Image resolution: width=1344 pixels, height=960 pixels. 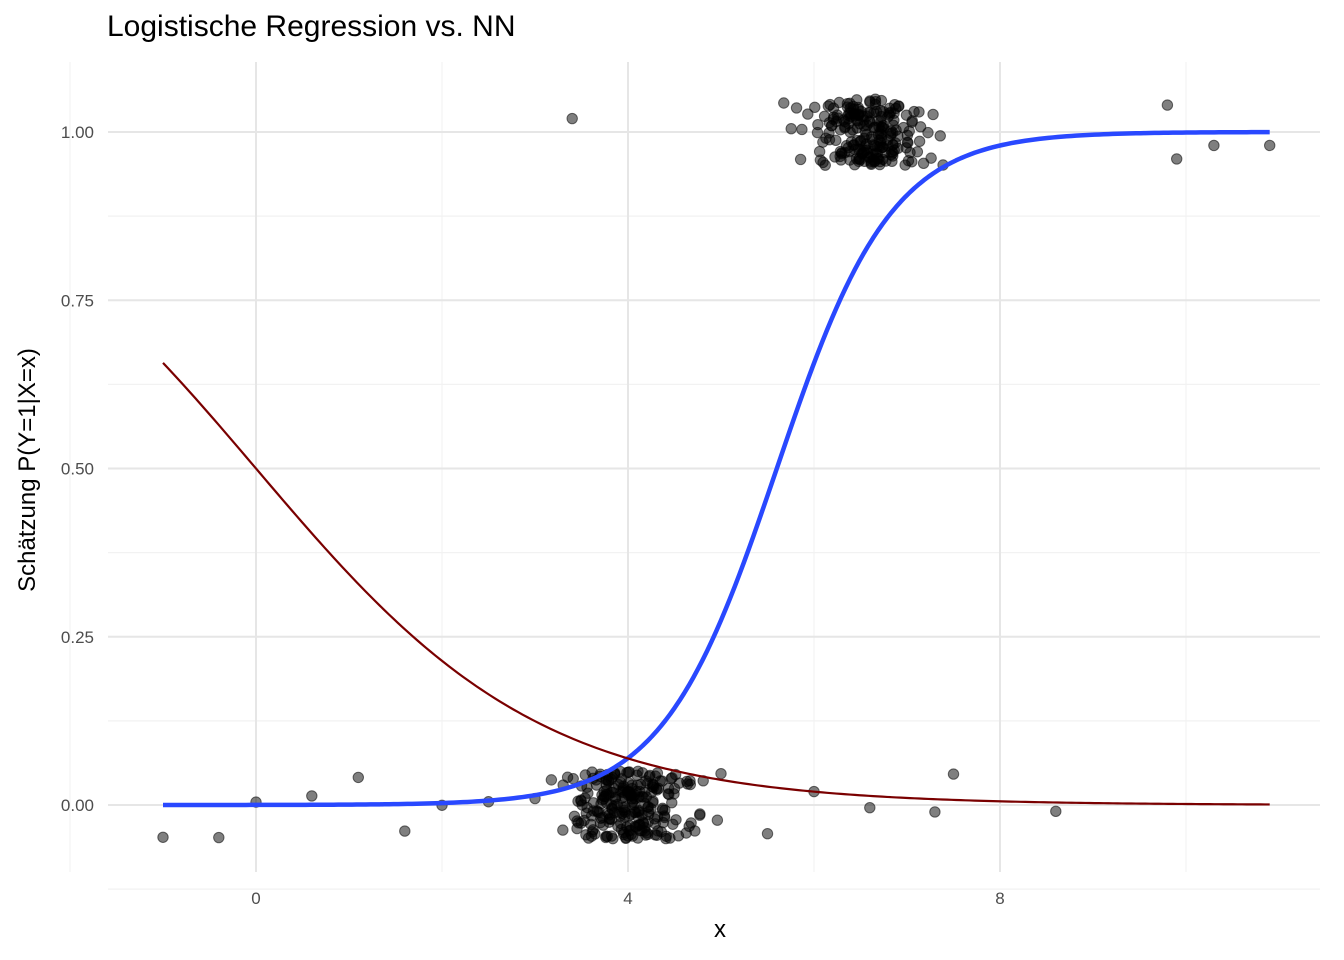 What do you see at coordinates (77, 300) in the screenshot?
I see `y-tick-label: 0.75` at bounding box center [77, 300].